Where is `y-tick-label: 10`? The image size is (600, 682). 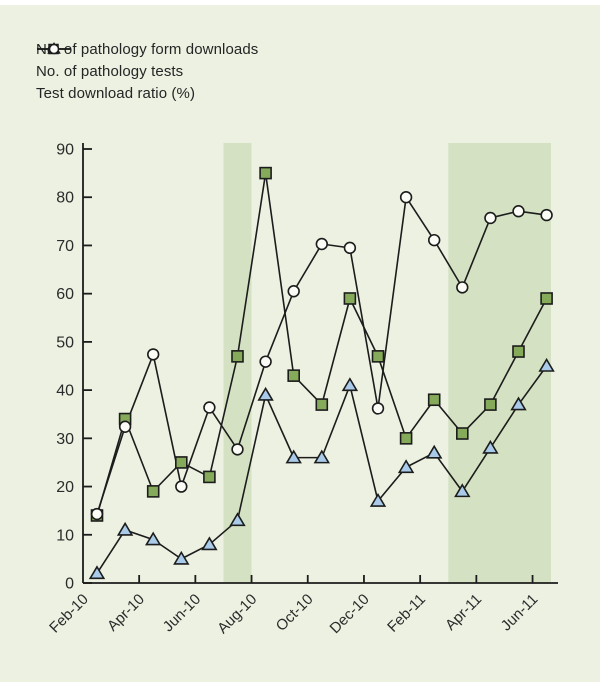 y-tick-label: 10 is located at coordinates (65, 535).